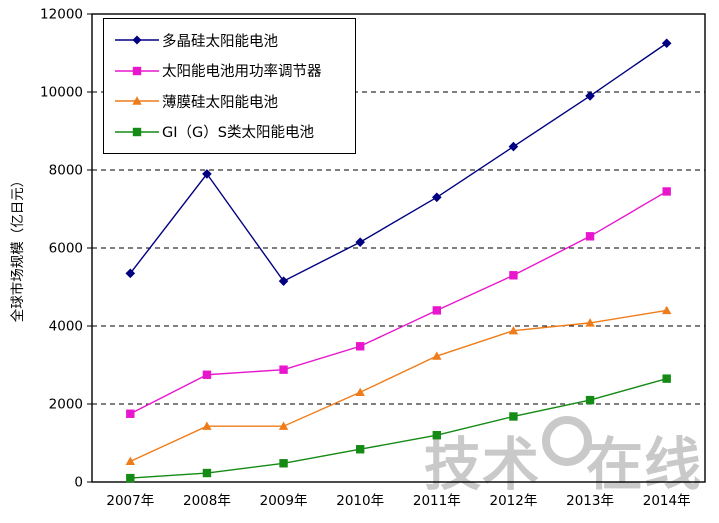  I want to click on x-tick-label: 2012年, so click(514, 501).